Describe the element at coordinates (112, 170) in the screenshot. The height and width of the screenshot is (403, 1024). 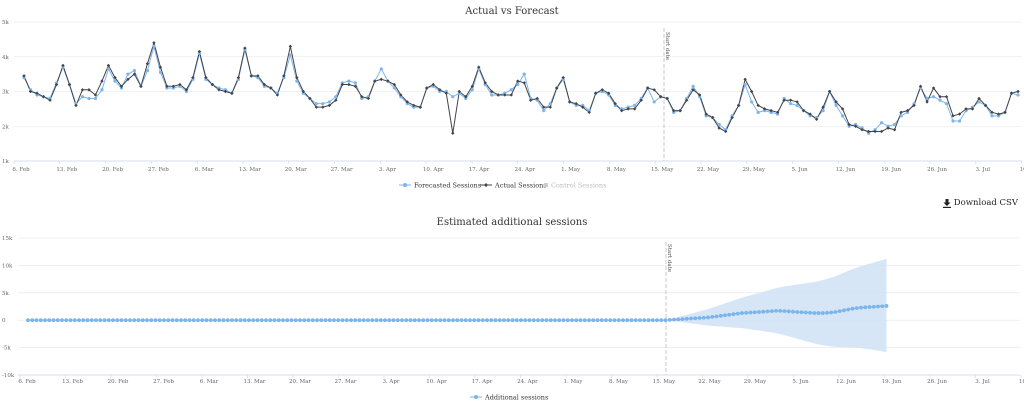
I see `top-x-tick-label: 20. Feb` at that location.